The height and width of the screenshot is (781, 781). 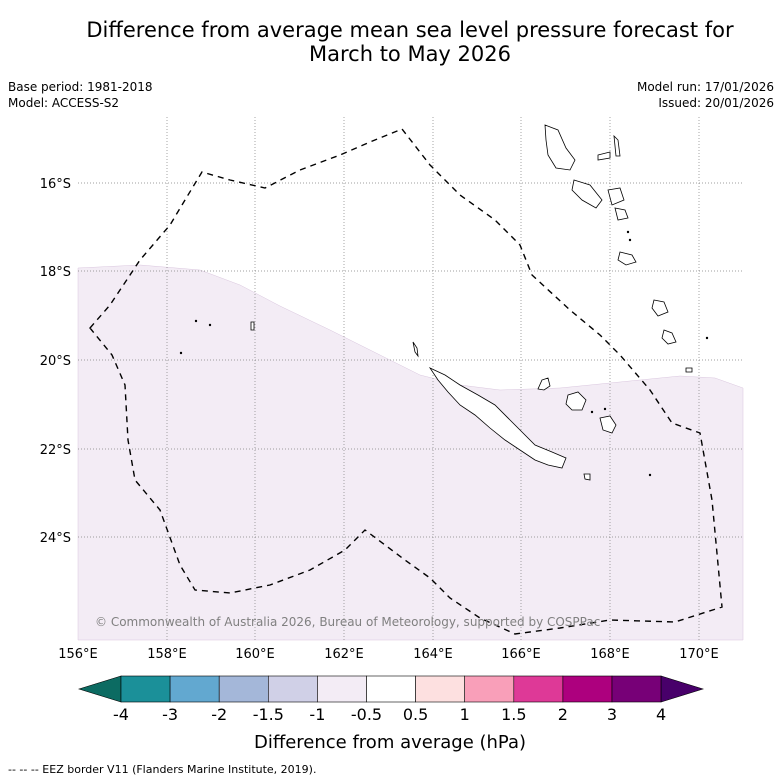 I want to click on lon-label: 166°E, so click(x=521, y=654).